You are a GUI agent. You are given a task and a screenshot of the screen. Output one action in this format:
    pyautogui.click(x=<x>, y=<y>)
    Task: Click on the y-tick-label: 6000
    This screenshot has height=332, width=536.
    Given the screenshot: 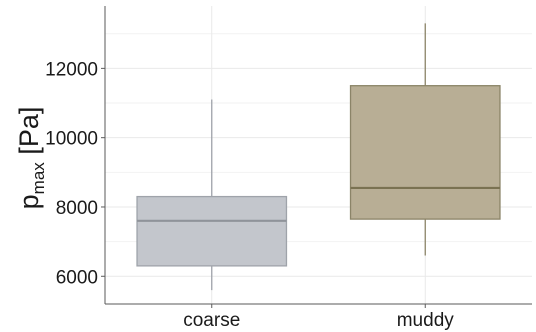 What is the action you would take?
    pyautogui.click(x=77, y=277)
    